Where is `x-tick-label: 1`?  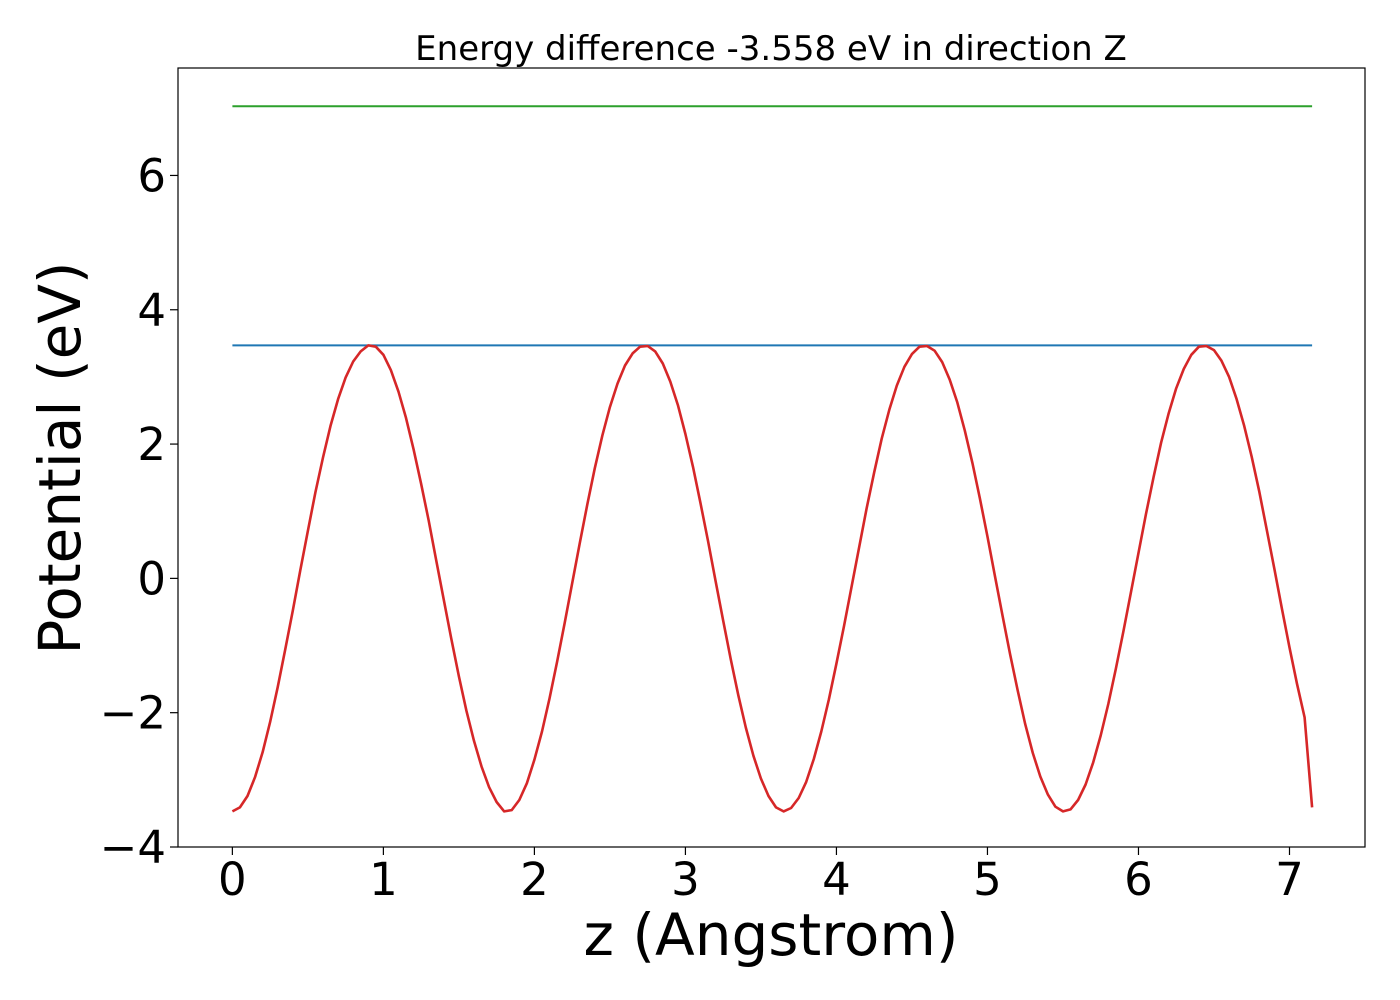 x-tick-label: 1 is located at coordinates (383, 879).